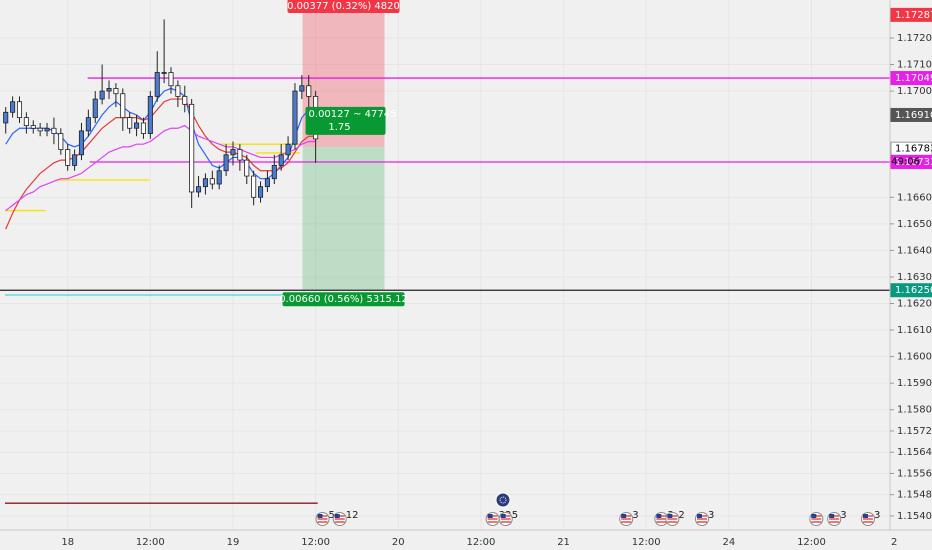  I want to click on y-tick-label: 1.15720, so click(914, 431).